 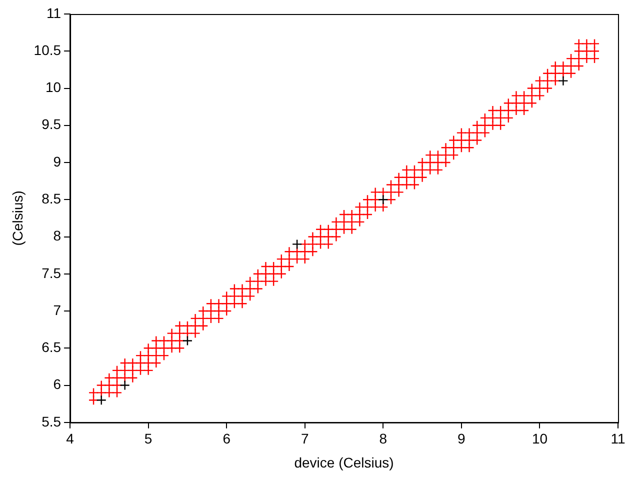 What do you see at coordinates (52, 421) in the screenshot?
I see `y-tick-label: 5.5` at bounding box center [52, 421].